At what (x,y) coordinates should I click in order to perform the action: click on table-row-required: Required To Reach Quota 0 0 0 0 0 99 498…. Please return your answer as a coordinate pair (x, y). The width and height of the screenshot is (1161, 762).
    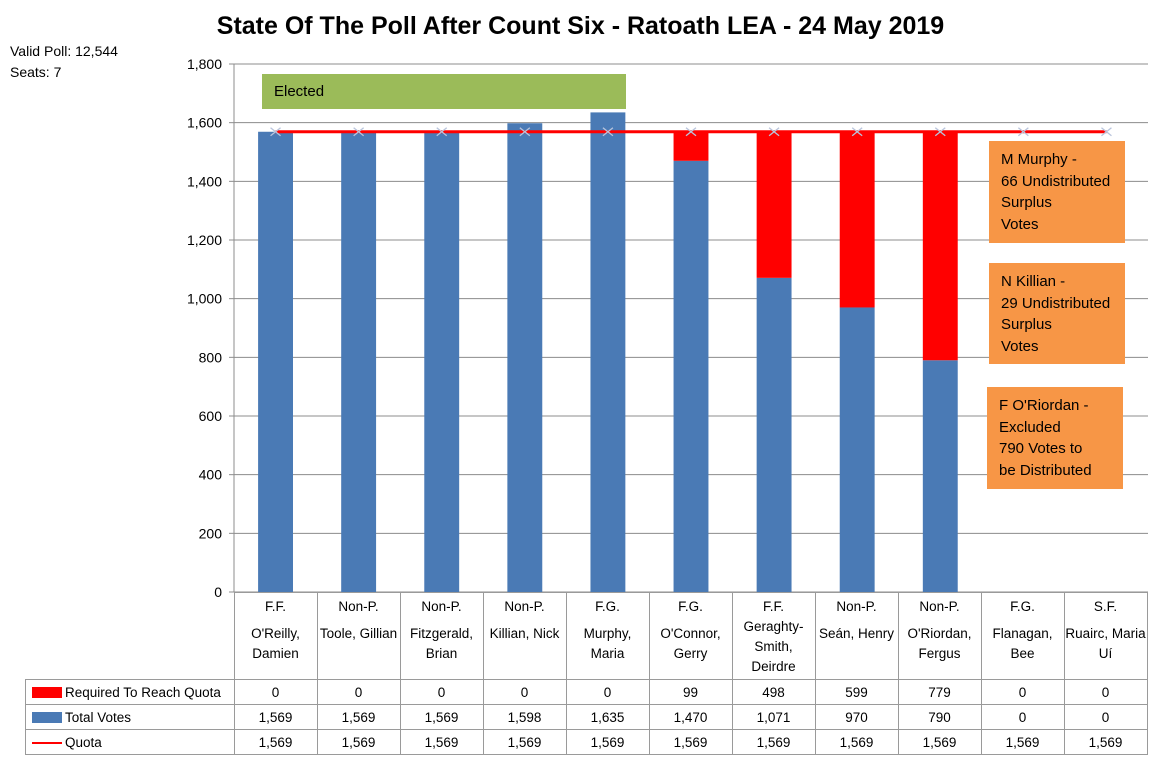
    Looking at the image, I should click on (586, 692).